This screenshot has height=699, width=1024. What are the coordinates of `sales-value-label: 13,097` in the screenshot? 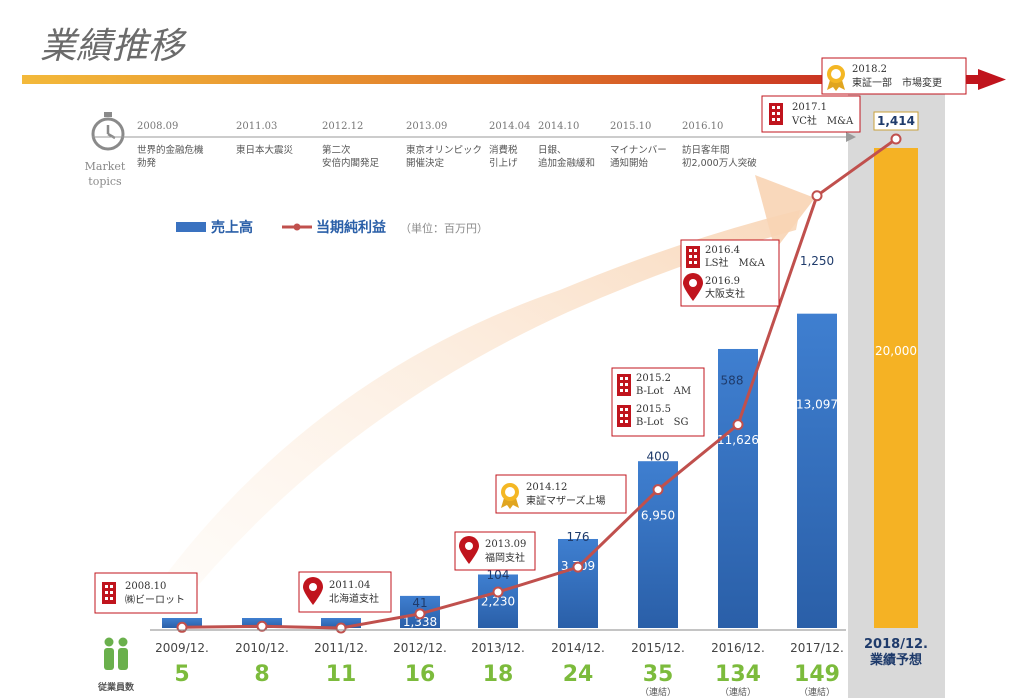 It's located at (817, 405).